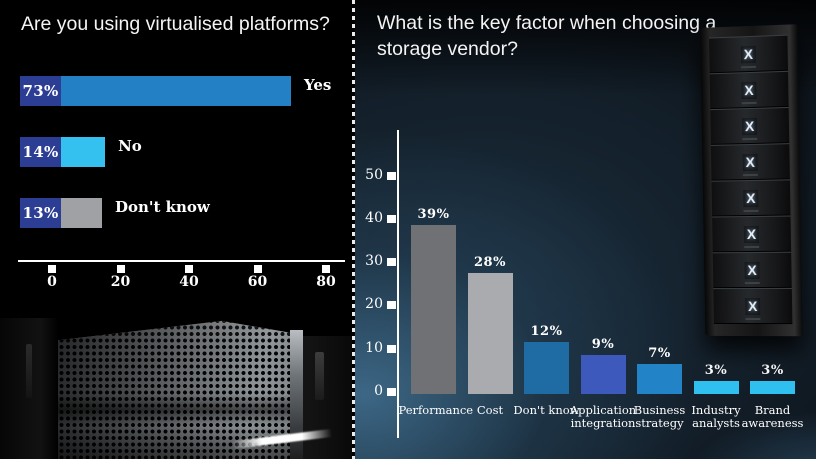  I want to click on category-label: Yes, so click(317, 85).